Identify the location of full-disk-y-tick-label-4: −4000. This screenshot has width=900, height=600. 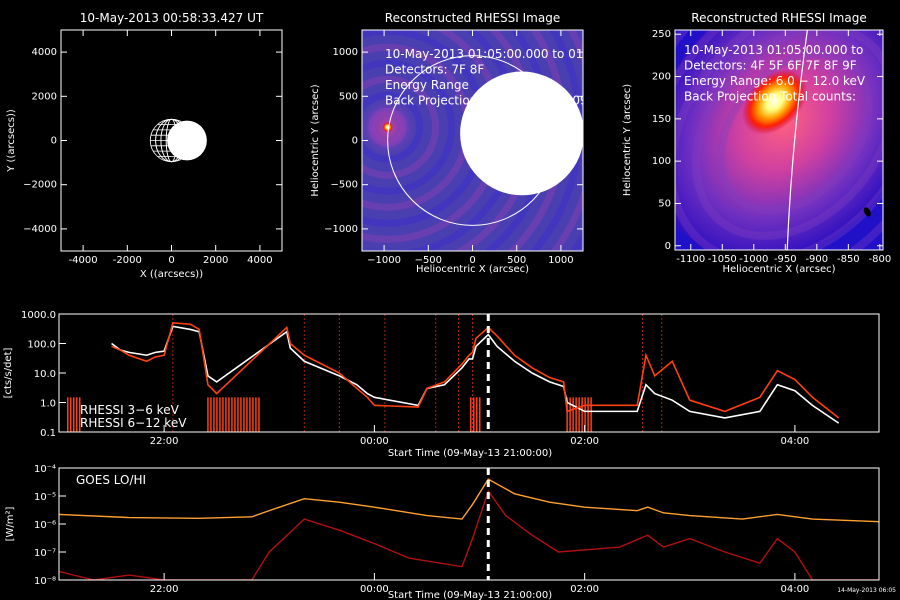
(40, 229).